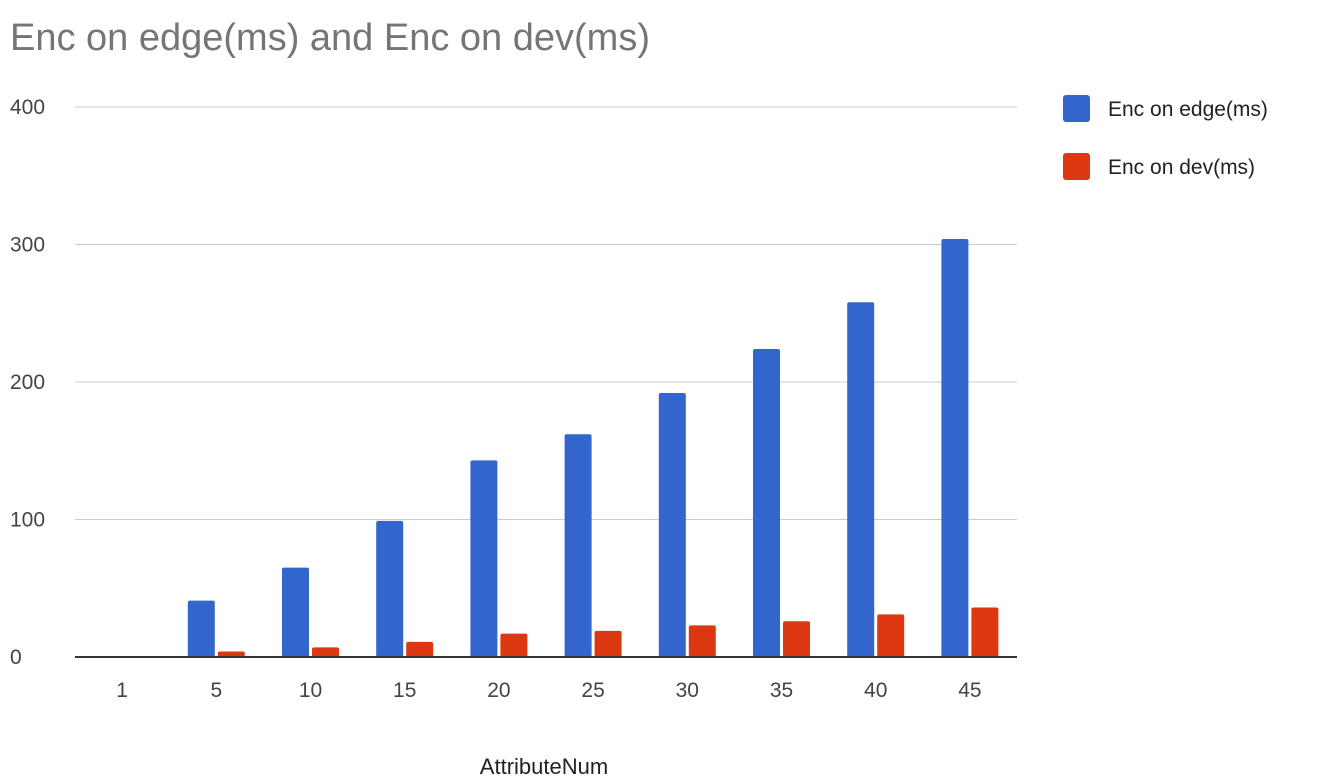  I want to click on x-tick-label: 5, so click(216, 690).